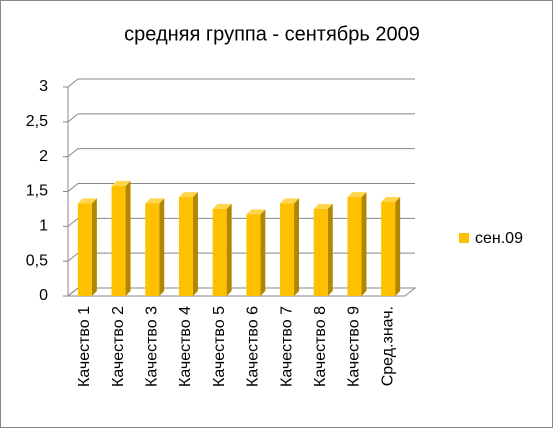 The image size is (554, 429). Describe the element at coordinates (253, 346) in the screenshot. I see `x-tick-label: Качество 6` at that location.